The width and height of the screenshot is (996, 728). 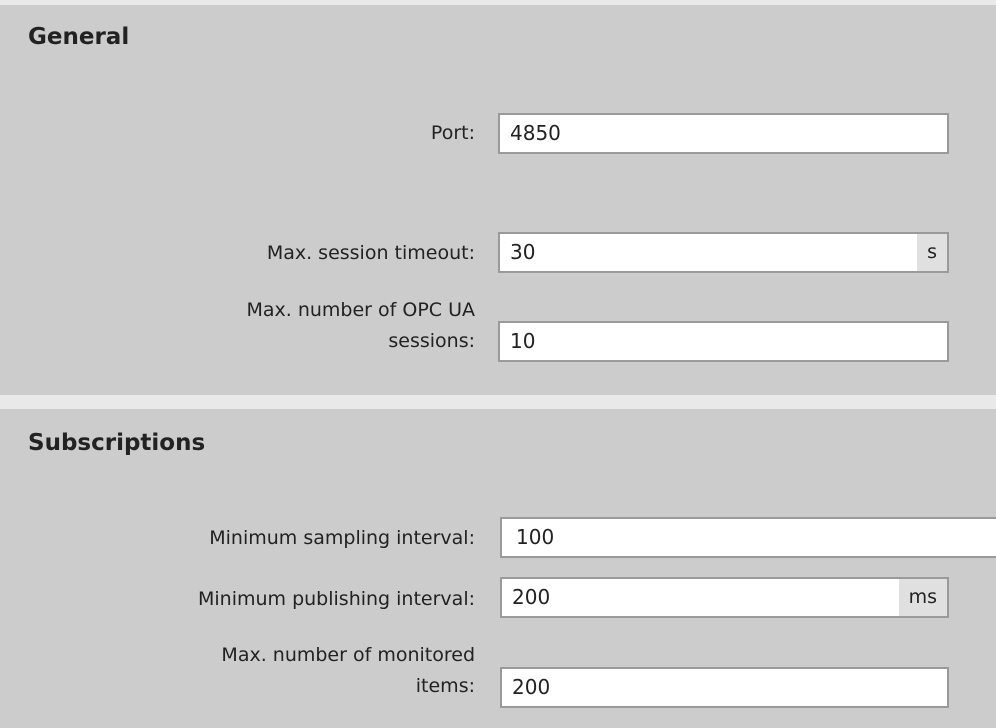 I want to click on monitored-items-value: 200, so click(x=531, y=687).